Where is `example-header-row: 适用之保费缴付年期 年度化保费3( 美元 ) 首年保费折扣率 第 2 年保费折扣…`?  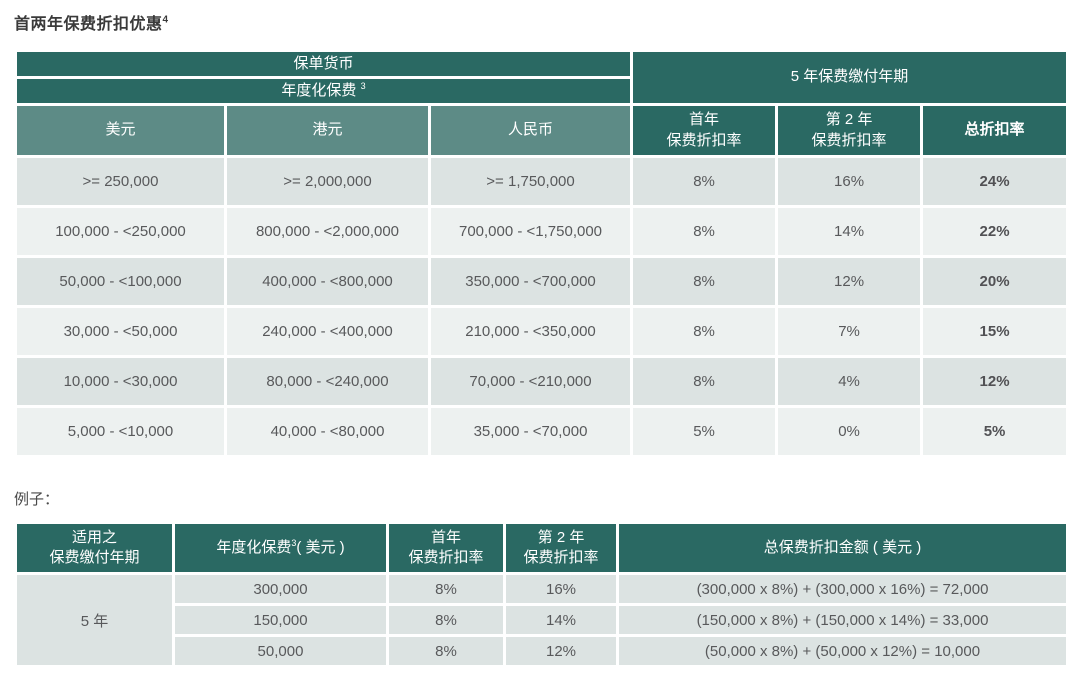 example-header-row: 适用之保费缴付年期 年度化保费3( 美元 ) 首年保费折扣率 第 2 年保费折扣… is located at coordinates (541, 548).